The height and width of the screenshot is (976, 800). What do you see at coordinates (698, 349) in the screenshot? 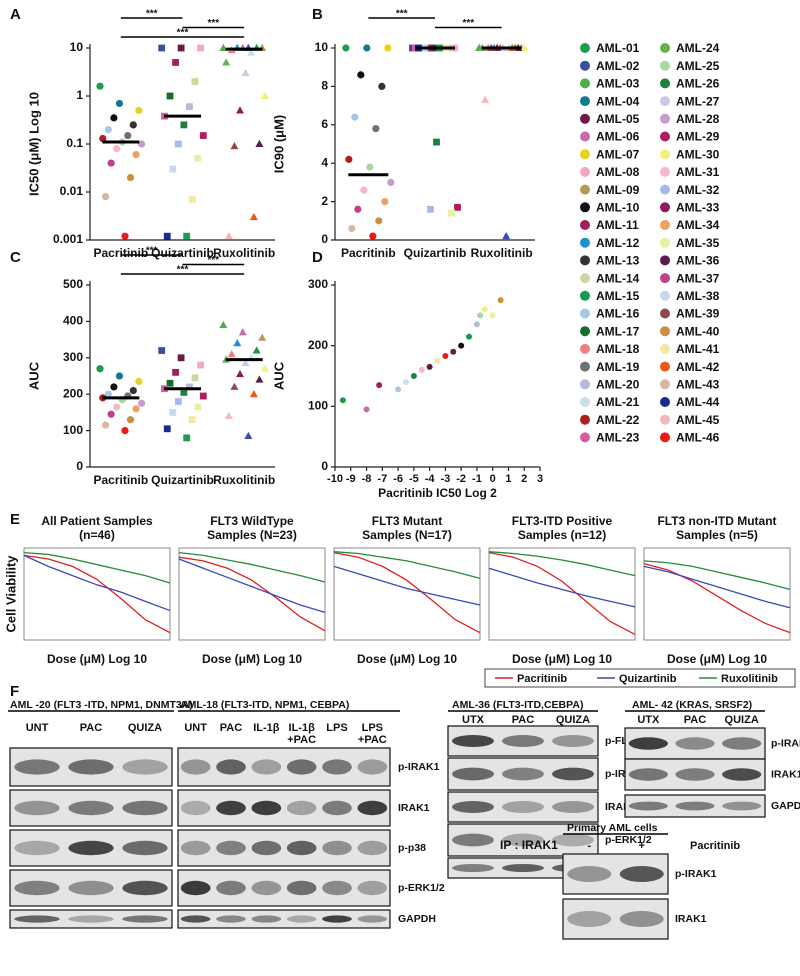
I see `legend-label: AML-41` at bounding box center [698, 349].